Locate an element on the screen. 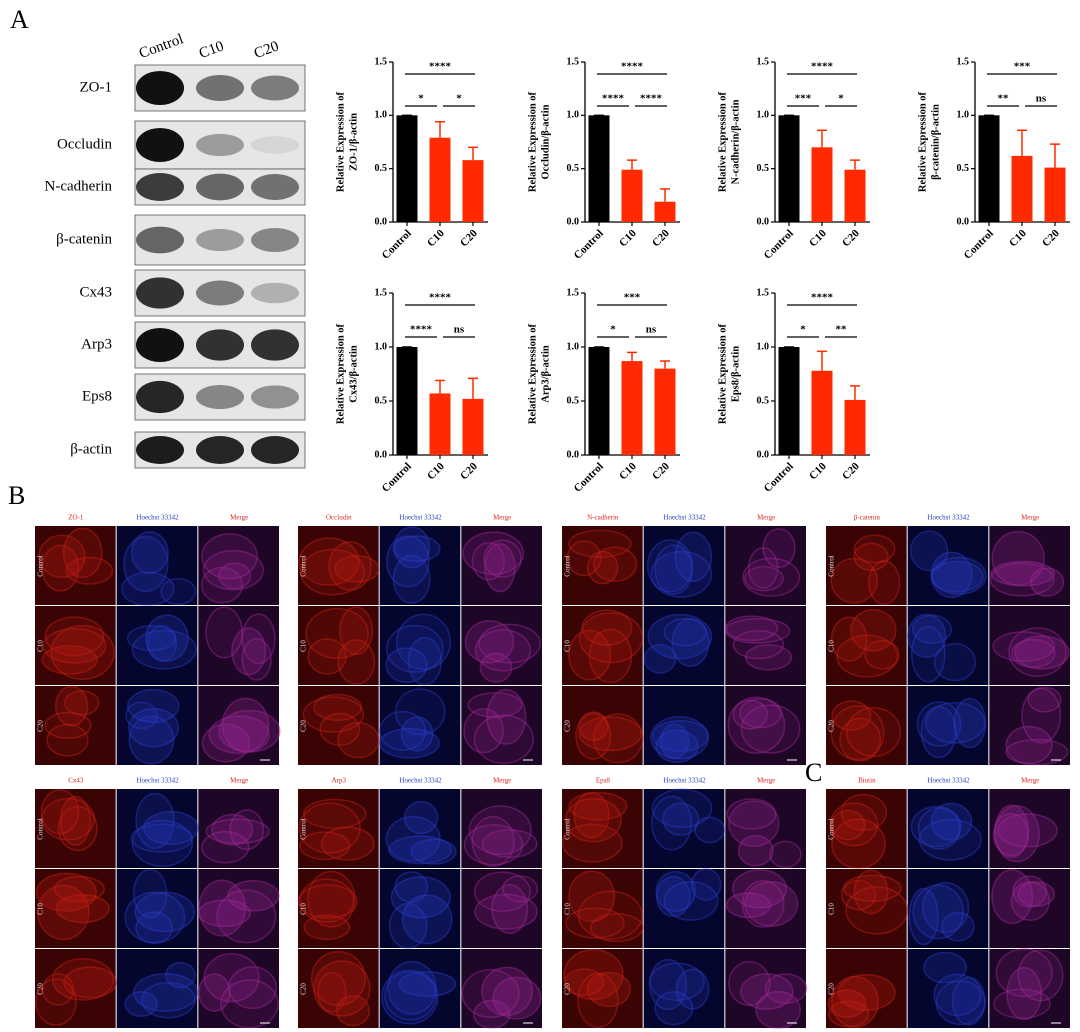 This screenshot has width=1080, height=1032. image-row is located at coordinates (684, 566).